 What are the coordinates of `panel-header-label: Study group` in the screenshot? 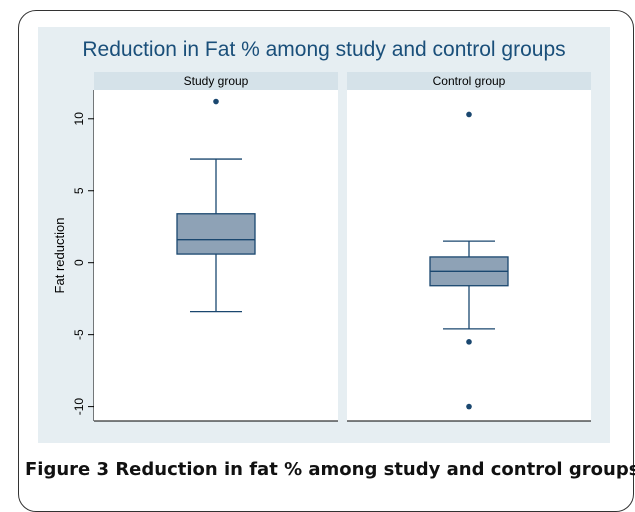 It's located at (216, 81).